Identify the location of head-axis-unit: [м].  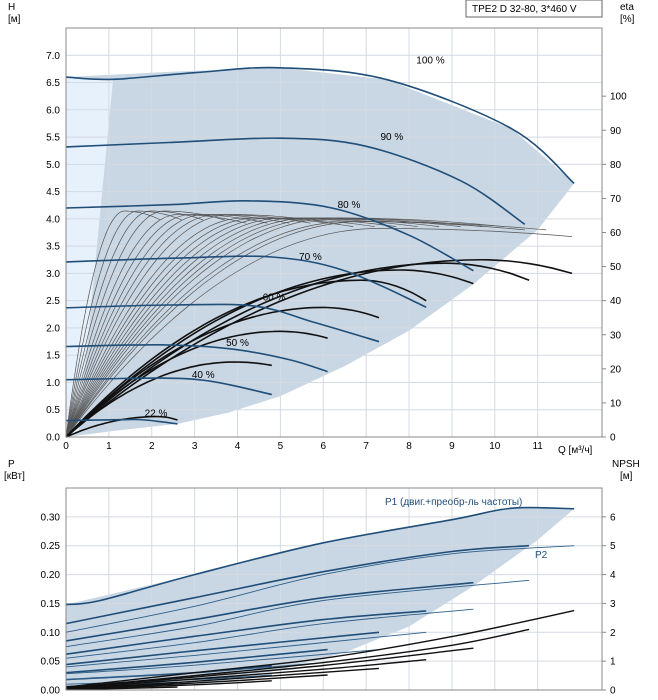
(14, 19).